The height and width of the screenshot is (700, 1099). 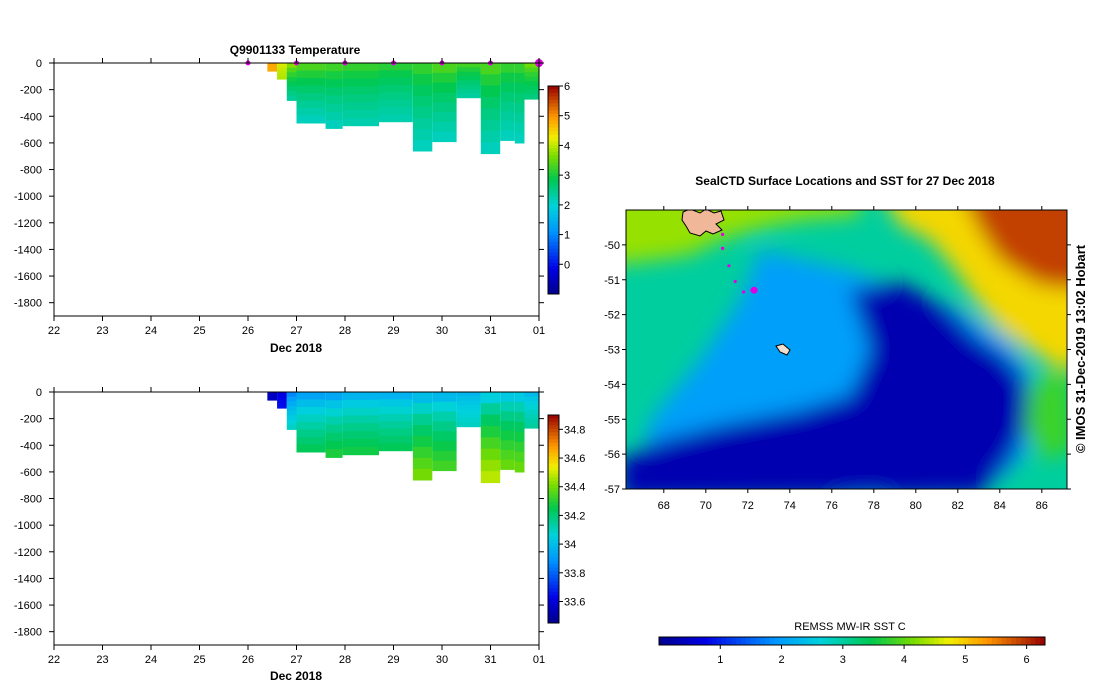 I want to click on sst-colorbar-label: 6, so click(x=1027, y=660).